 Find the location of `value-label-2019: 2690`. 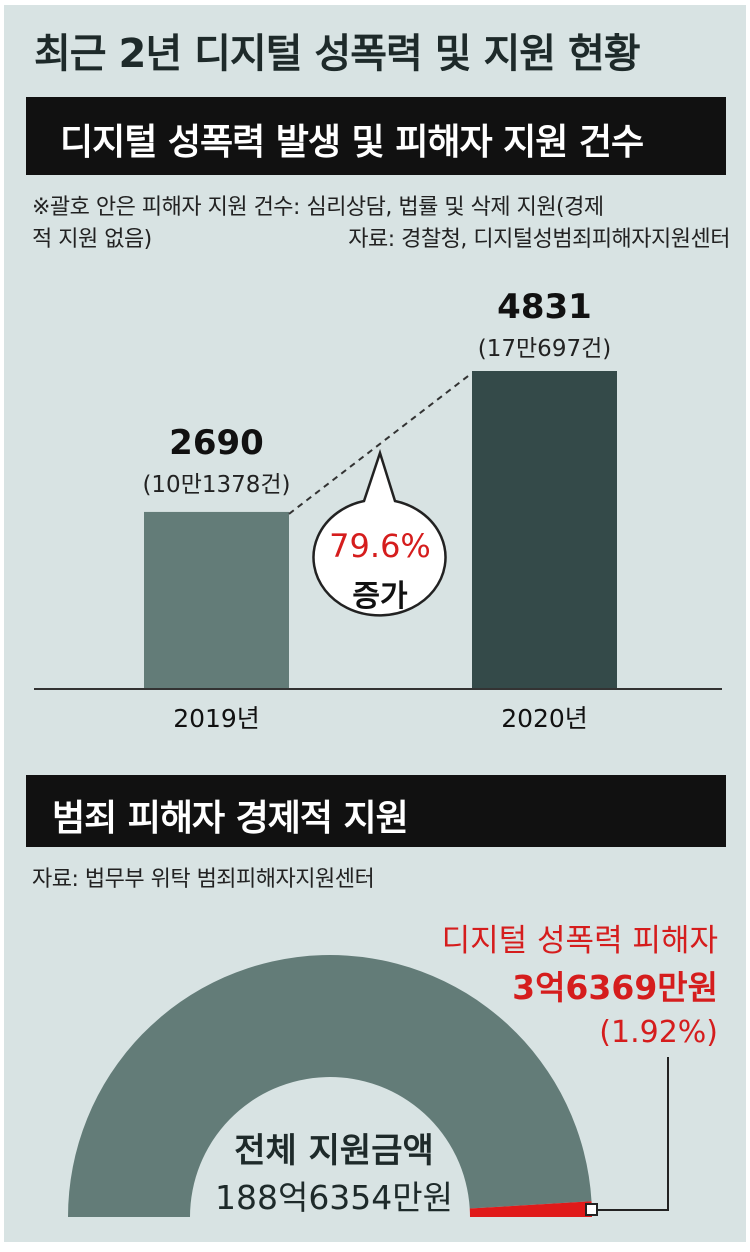

value-label-2019: 2690 is located at coordinates (216, 443).